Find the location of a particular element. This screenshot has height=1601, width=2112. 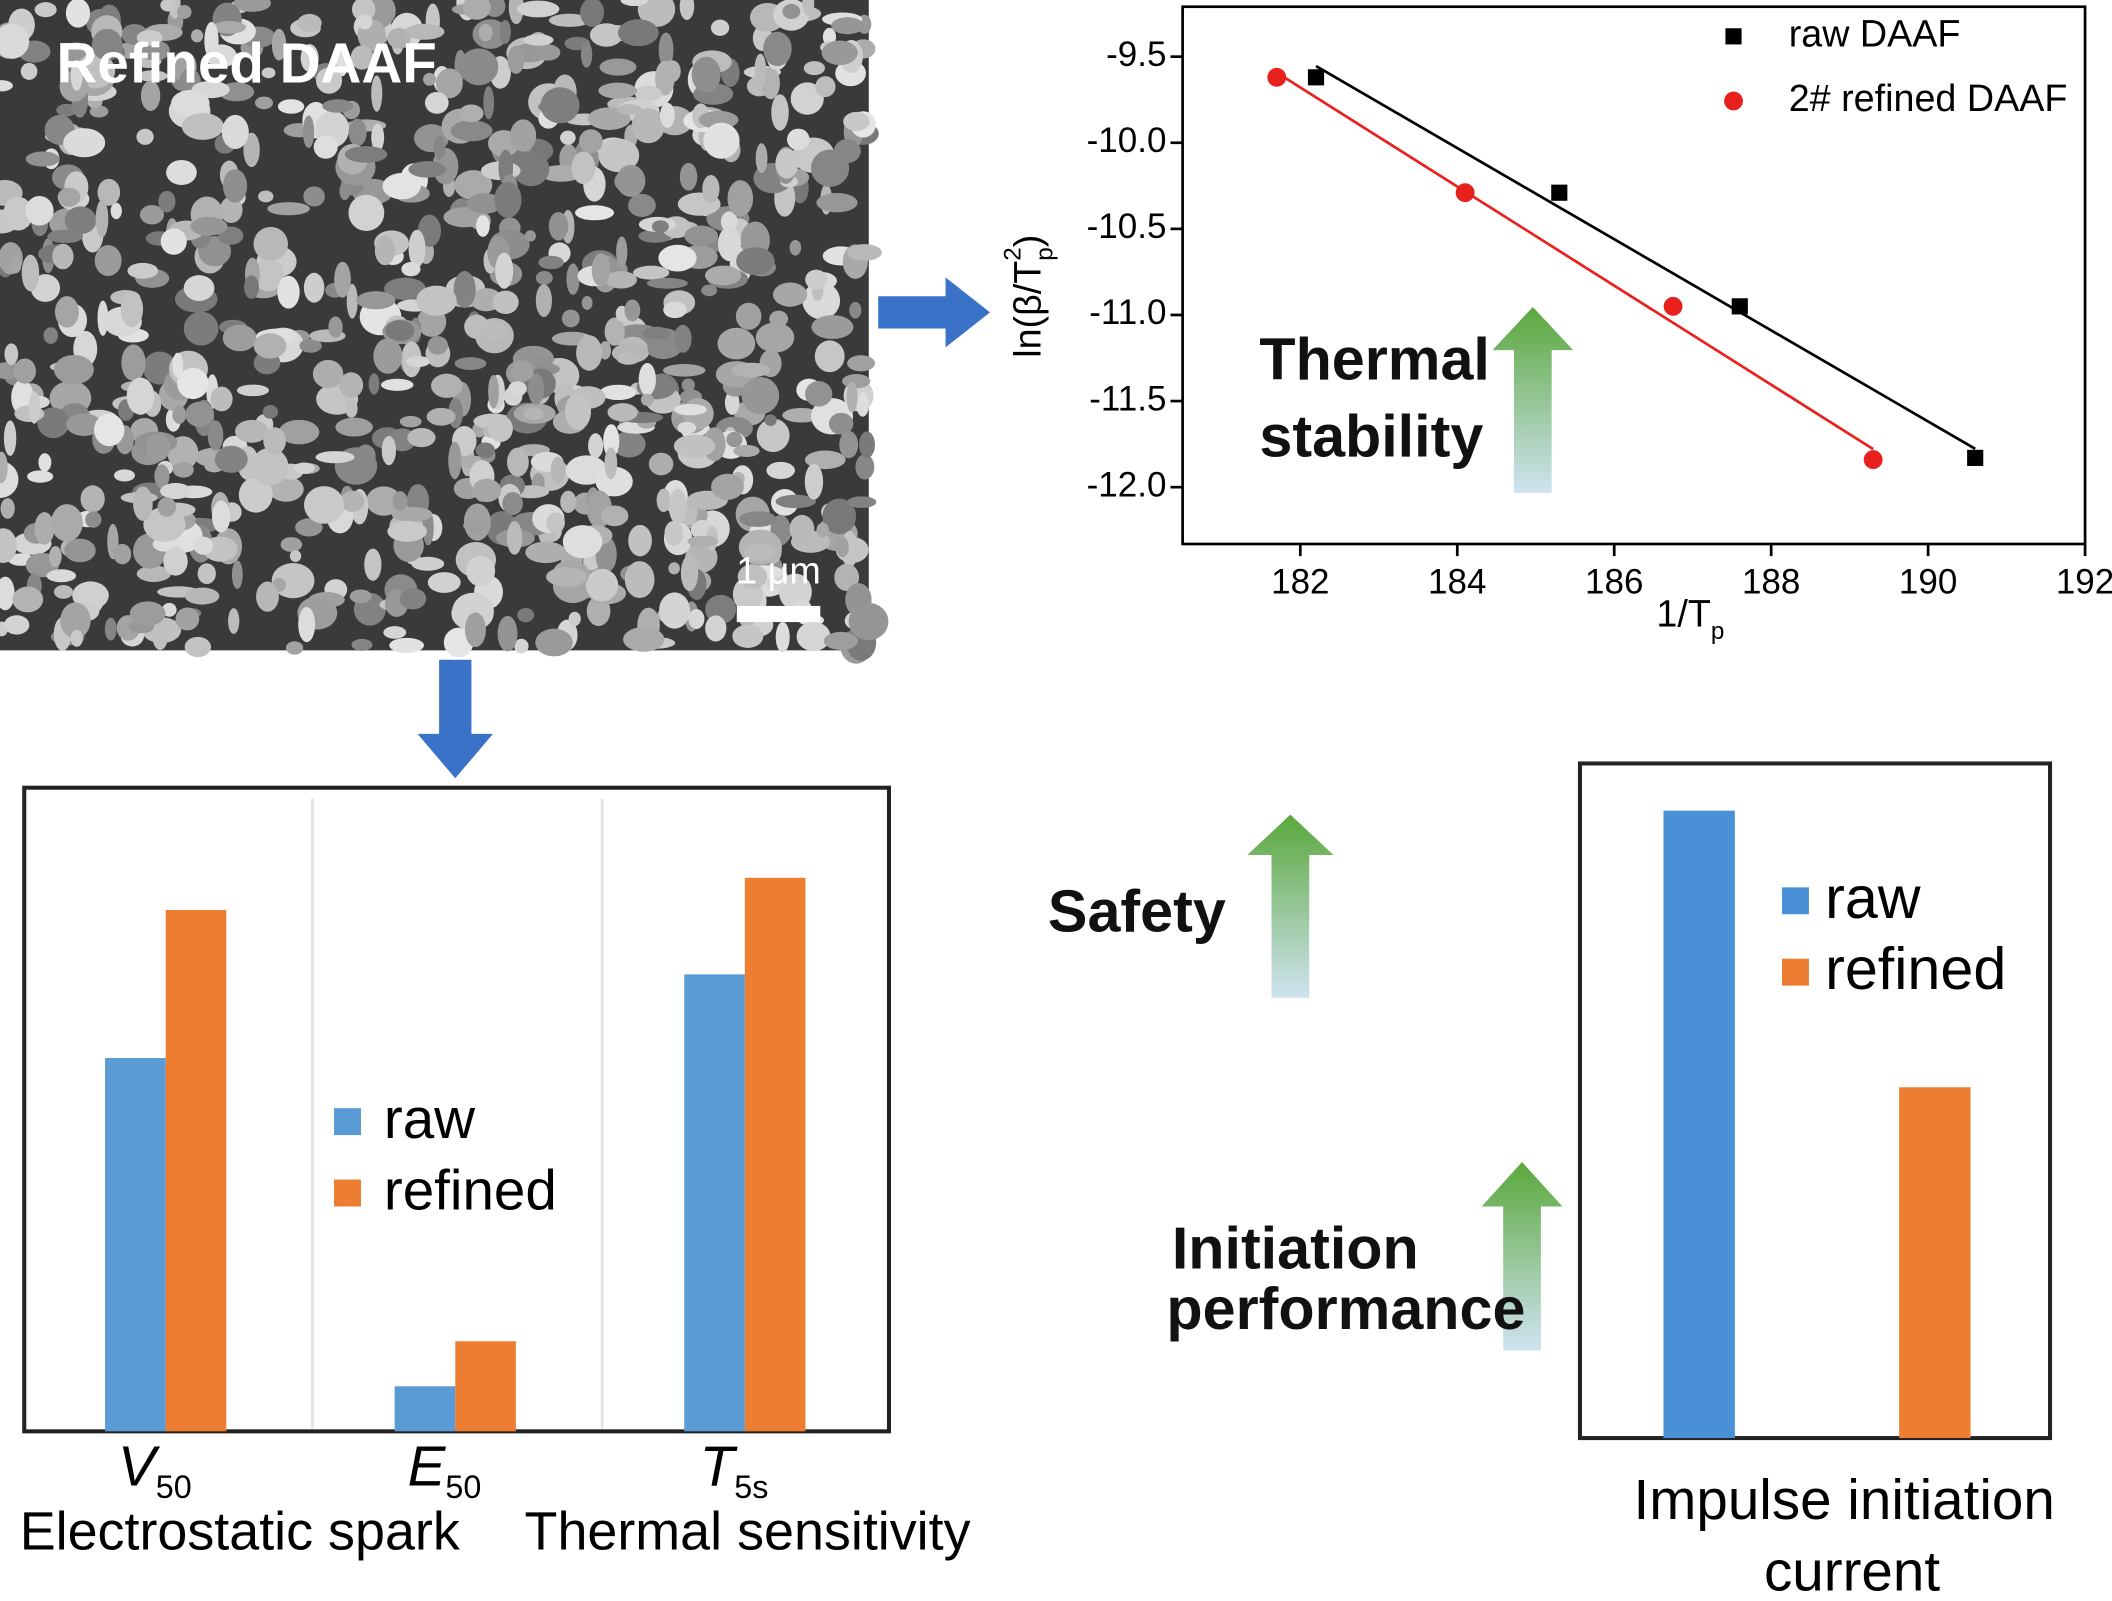

category-letter: E is located at coordinates (427, 1465).